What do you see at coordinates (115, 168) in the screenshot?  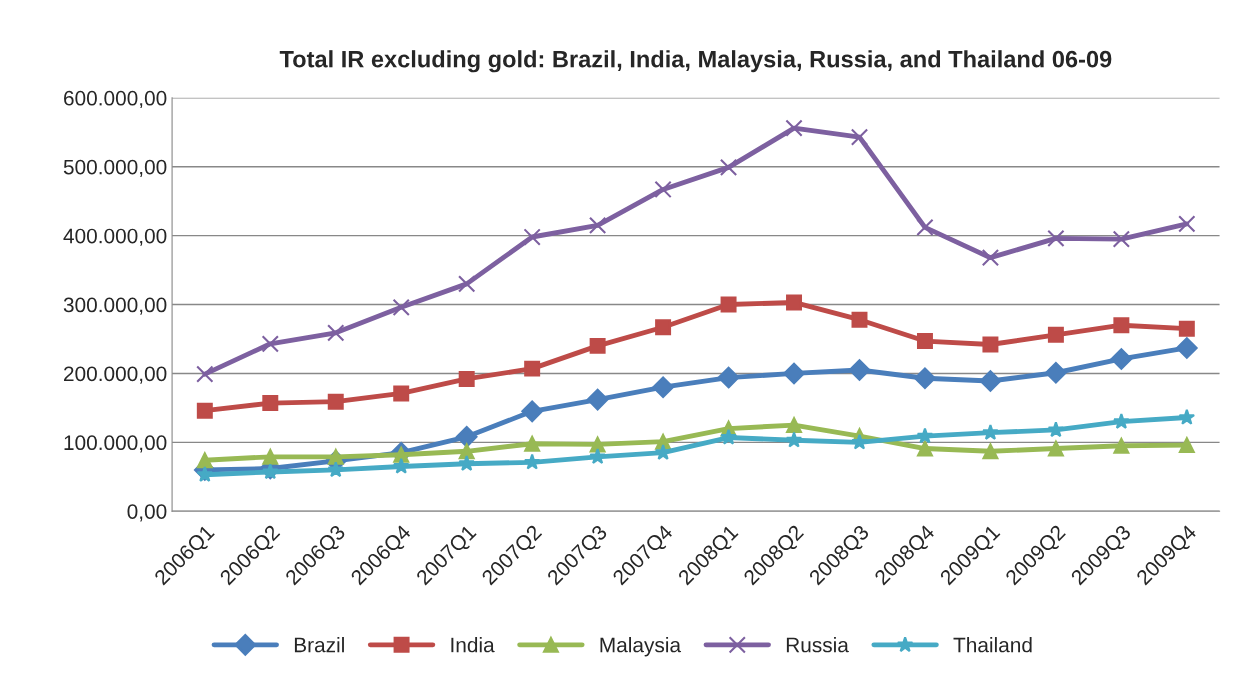 I see `y-tick-label: 500.000,00` at bounding box center [115, 168].